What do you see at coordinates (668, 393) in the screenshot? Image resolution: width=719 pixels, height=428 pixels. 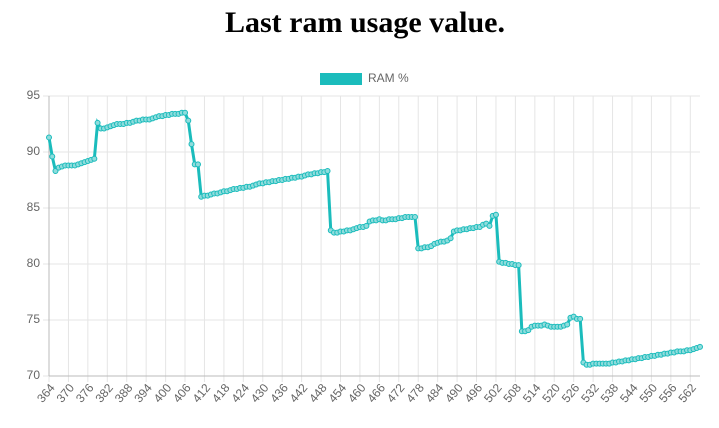 I see `x-tick-label: 556` at bounding box center [668, 393].